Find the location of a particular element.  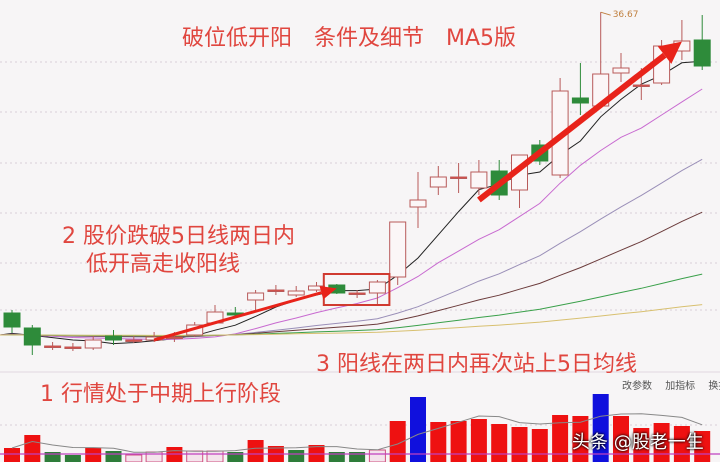

annotation-point-2-line-1: 2 股价跌破5日线两日内 is located at coordinates (178, 236).